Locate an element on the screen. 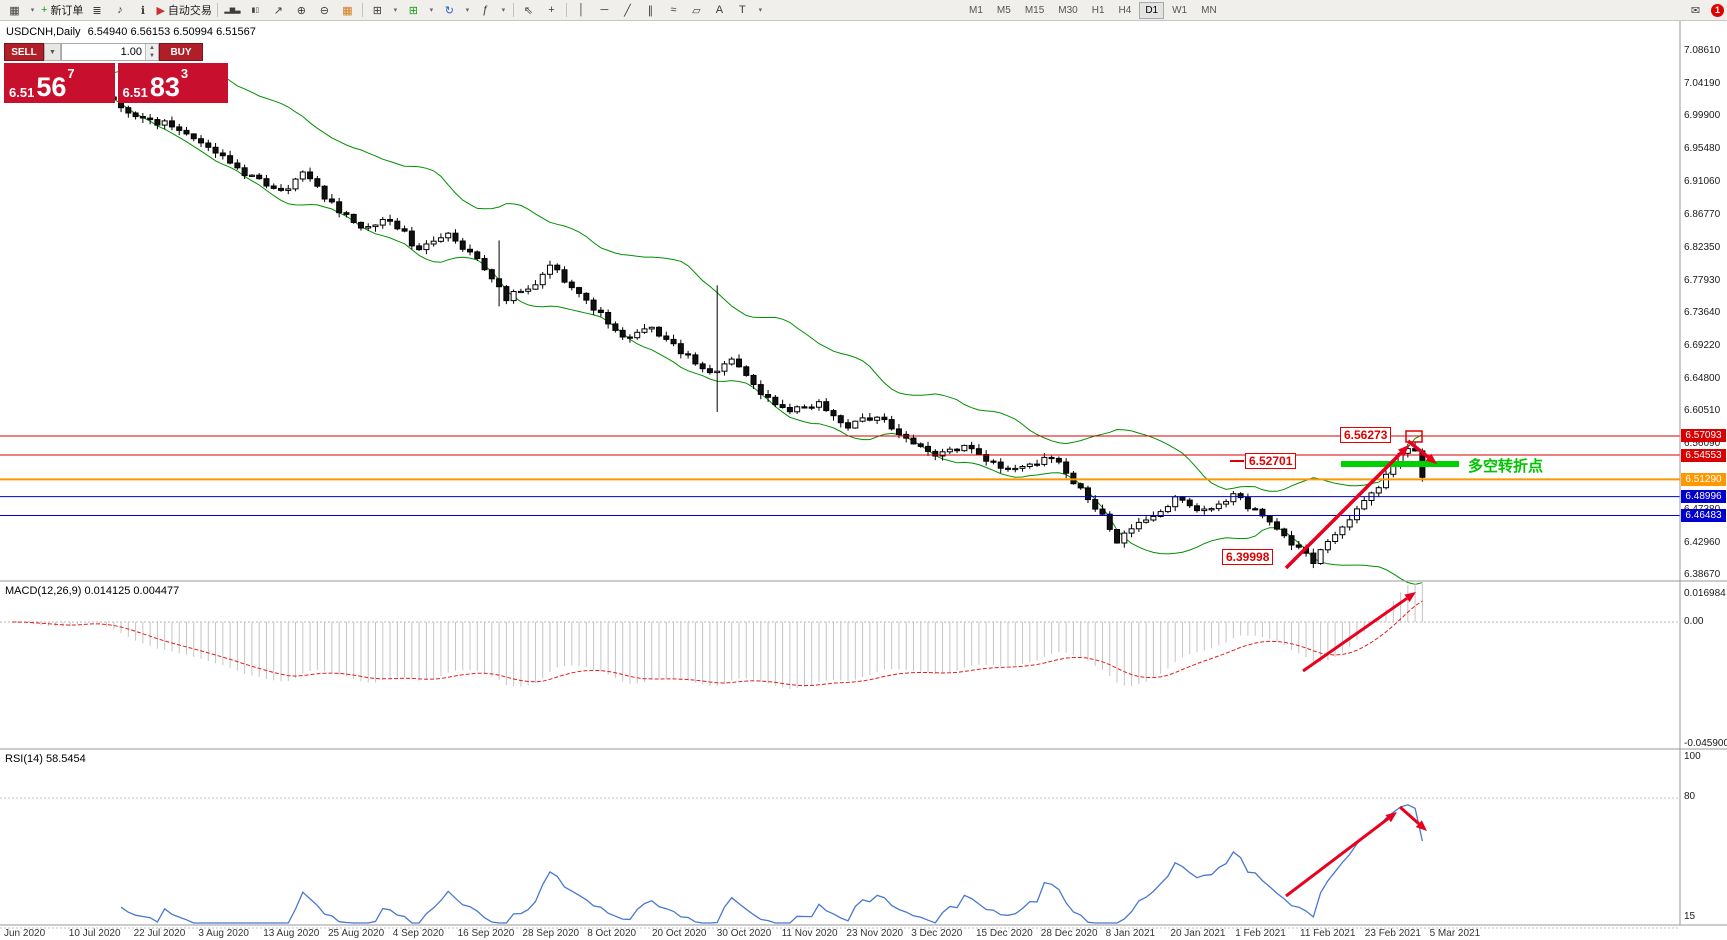 The height and width of the screenshot is (940, 1727). price-tag: 6.57093 is located at coordinates (1703, 436).